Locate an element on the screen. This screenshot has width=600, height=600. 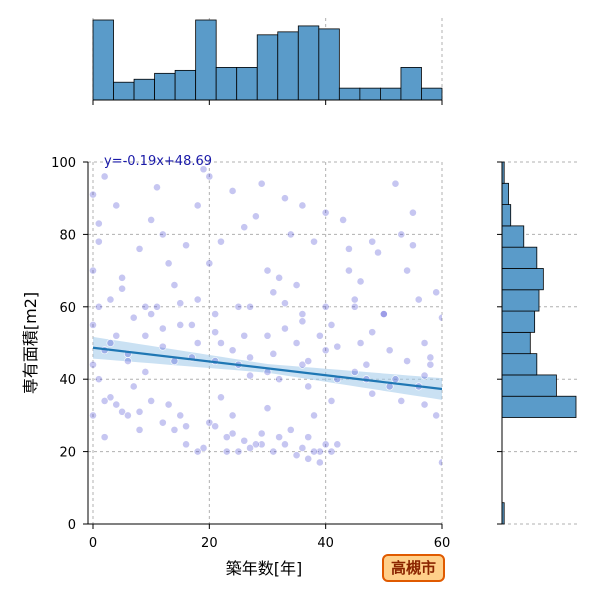
x-tick-label: 20 is located at coordinates (209, 543).